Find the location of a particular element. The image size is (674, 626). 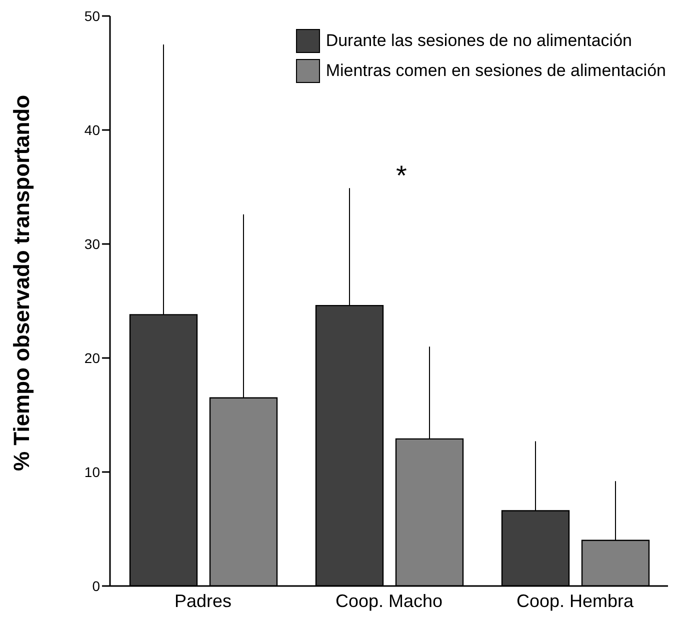

x-tick-label: Coop. Hembra is located at coordinates (575, 600).